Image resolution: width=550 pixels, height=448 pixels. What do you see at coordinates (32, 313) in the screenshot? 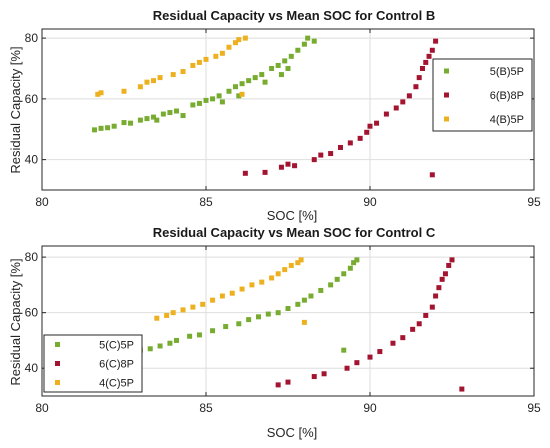
I see `y-tick-label: 60` at bounding box center [32, 313].